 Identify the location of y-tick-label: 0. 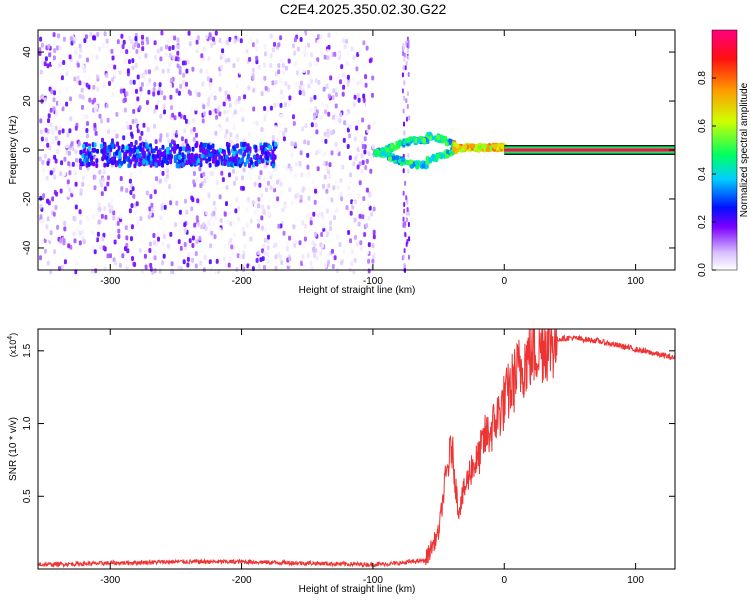
(27, 150).